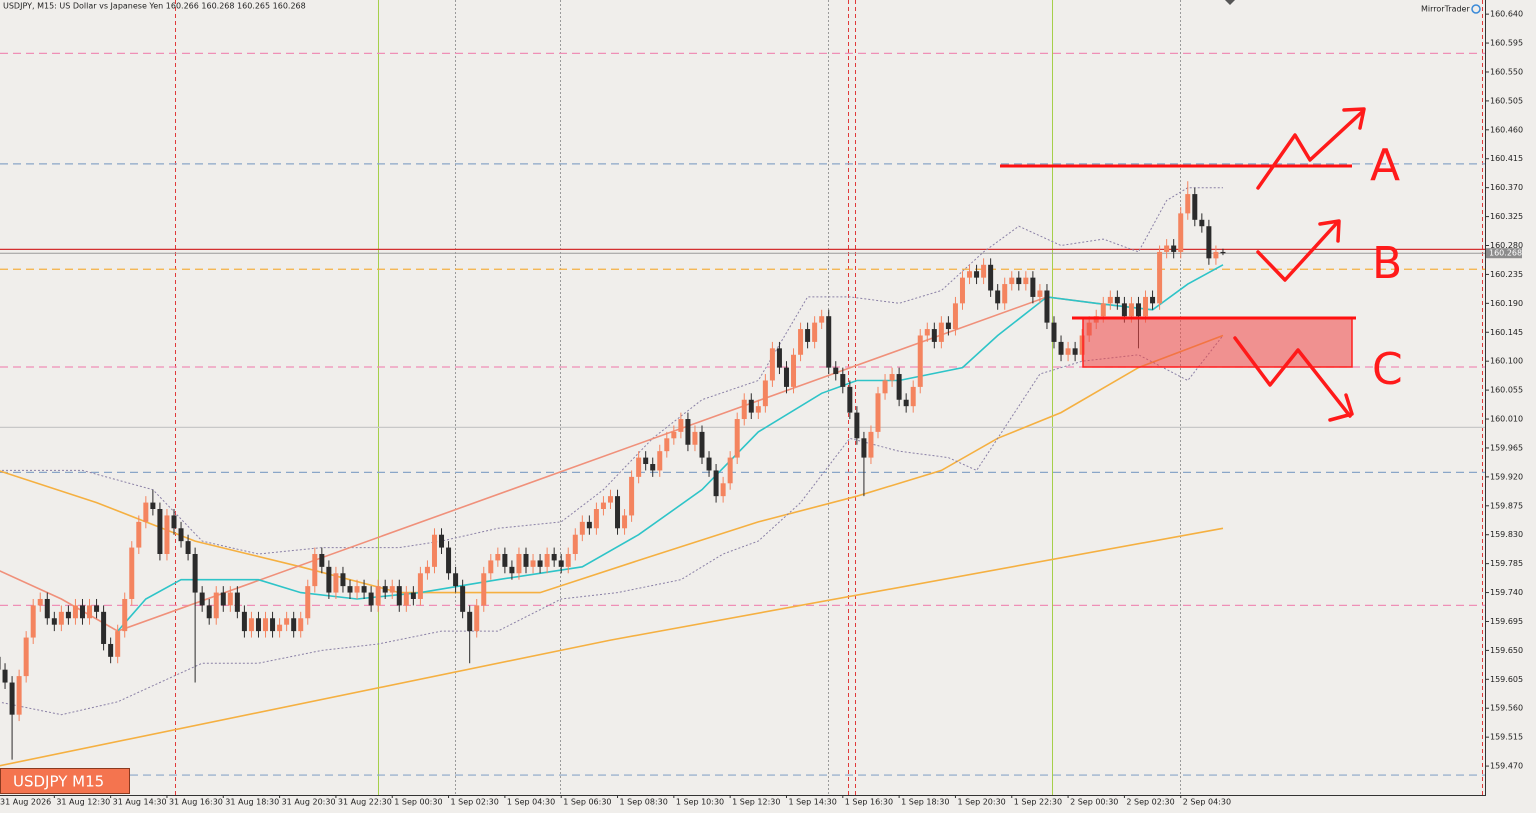 The image size is (1536, 813). I want to click on x-tick-label: 31 Aug 18:30, so click(252, 802).